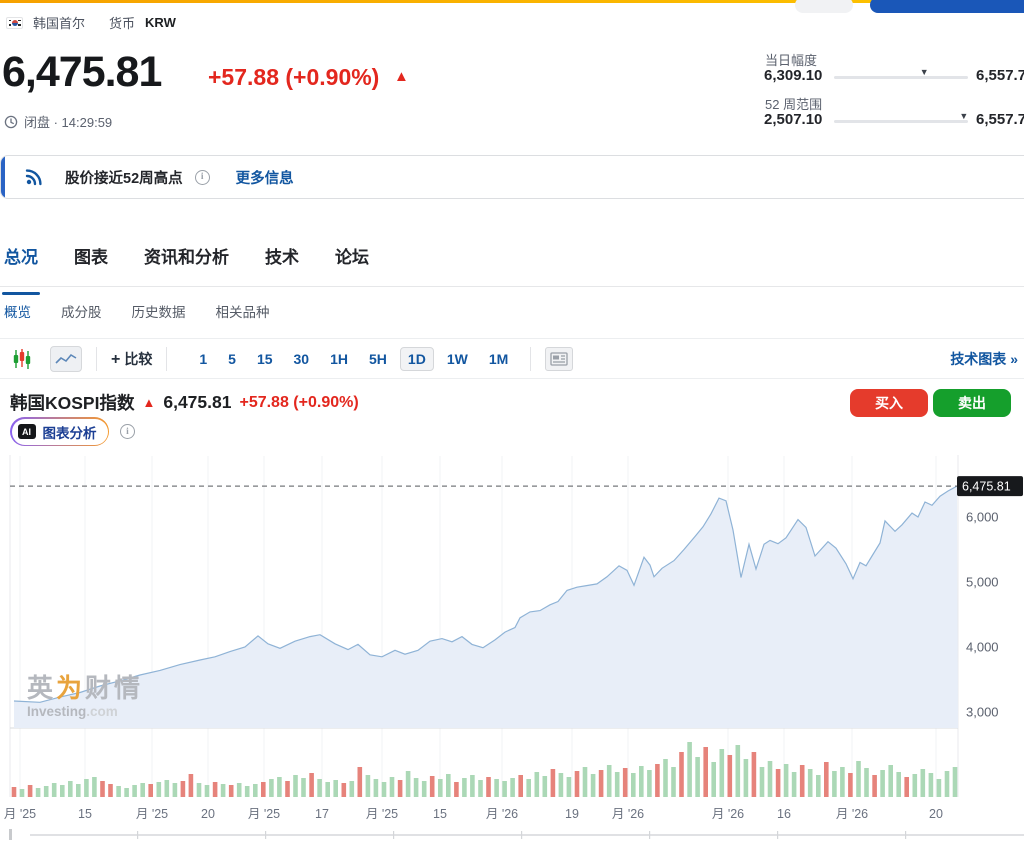 This screenshot has height=841, width=1024. What do you see at coordinates (990, 486) in the screenshot?
I see `current-price-tag` at bounding box center [990, 486].